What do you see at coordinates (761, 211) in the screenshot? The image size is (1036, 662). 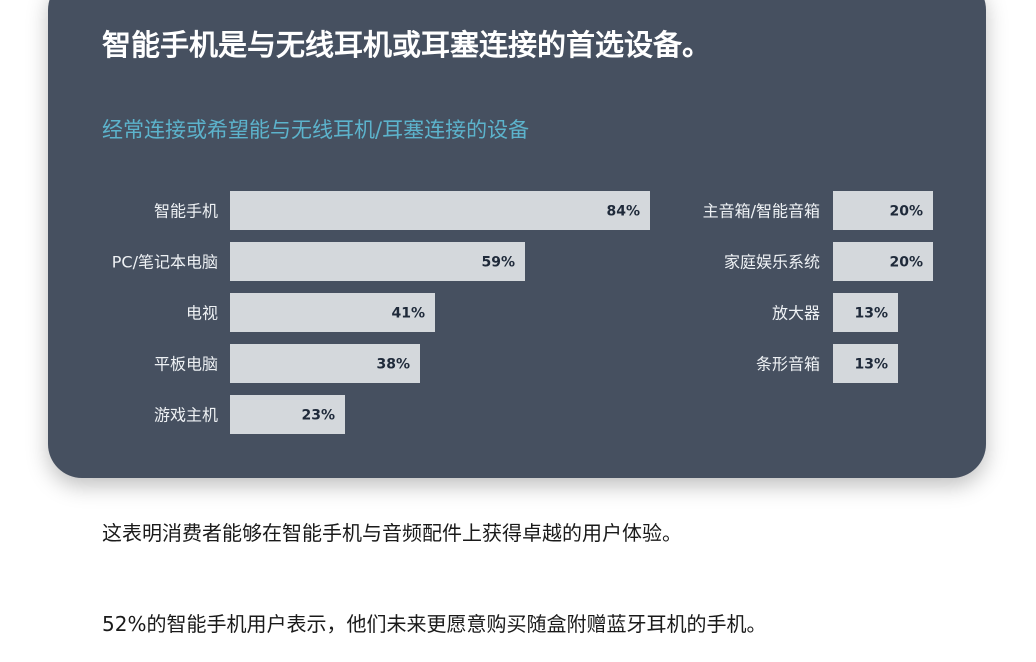 I see `category-label: 主音箱/智能音箱` at bounding box center [761, 211].